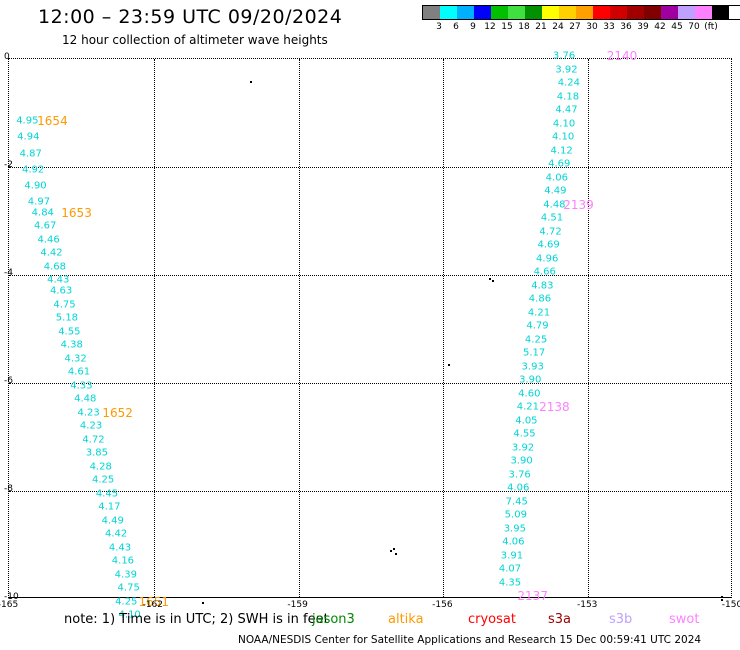 The image size is (740, 650). I want to click on legend-label: 12, so click(490, 27).